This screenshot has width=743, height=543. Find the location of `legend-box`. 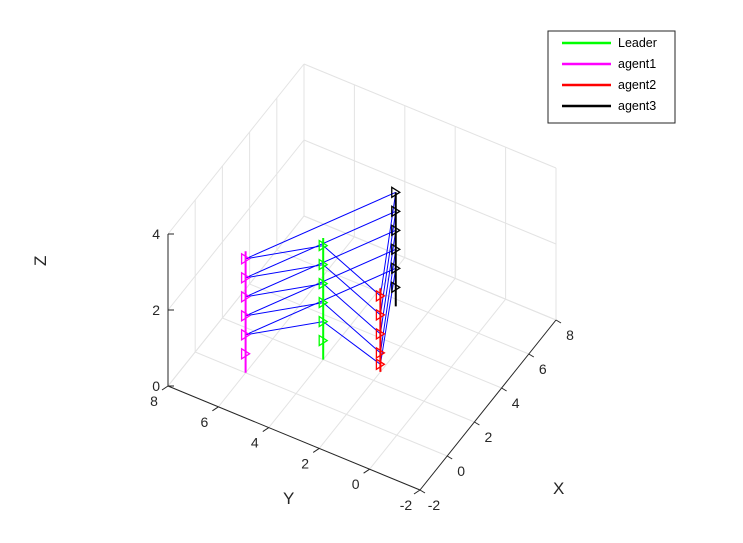

legend-box is located at coordinates (611, 77).